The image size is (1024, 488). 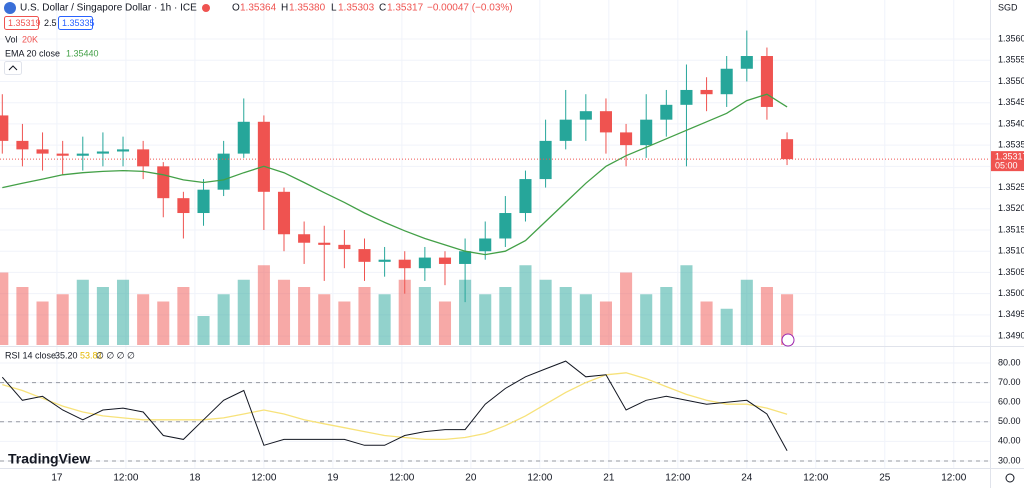 I want to click on ohlc-label: C, so click(x=382, y=8).